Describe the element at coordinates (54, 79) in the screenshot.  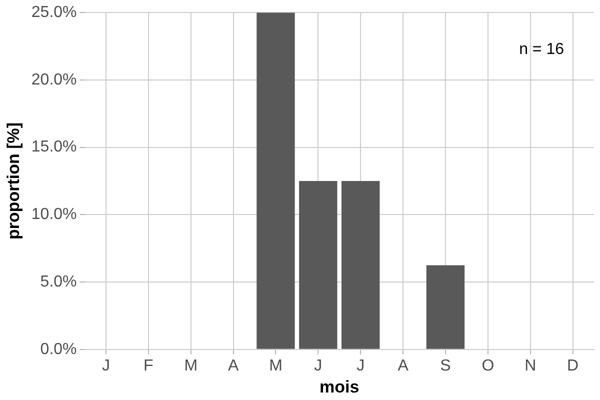
I see `y-tick-label: 20.0%` at that location.